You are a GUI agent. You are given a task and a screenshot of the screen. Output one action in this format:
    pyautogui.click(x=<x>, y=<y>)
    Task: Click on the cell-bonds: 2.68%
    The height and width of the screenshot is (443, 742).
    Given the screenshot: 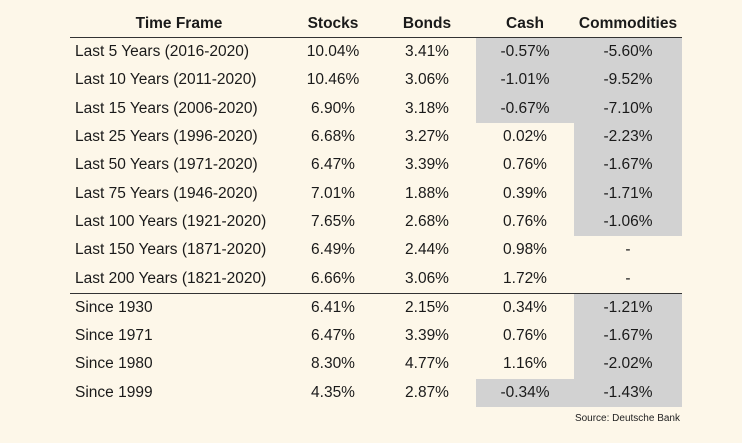 What is the action you would take?
    pyautogui.click(x=427, y=221)
    